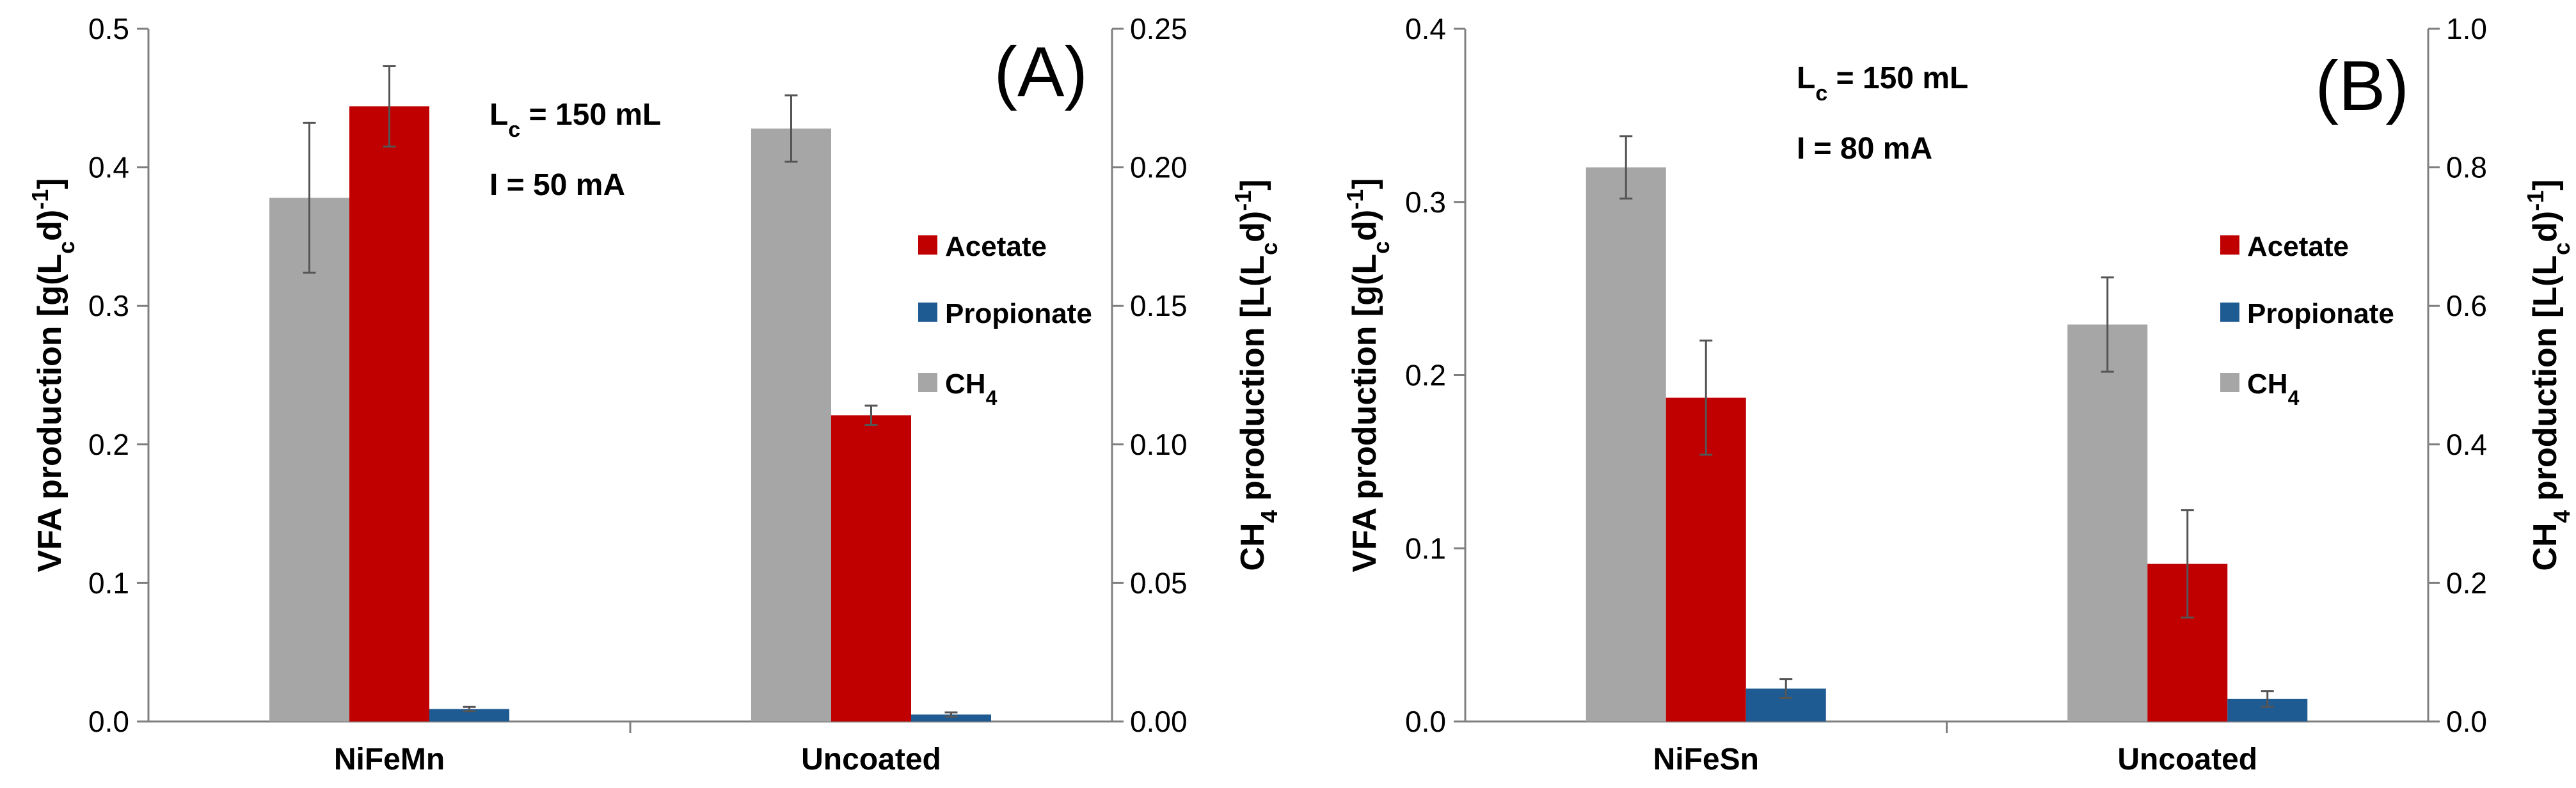  Describe the element at coordinates (1159, 722) in the screenshot. I see `right-tick-label: 0.00` at that location.